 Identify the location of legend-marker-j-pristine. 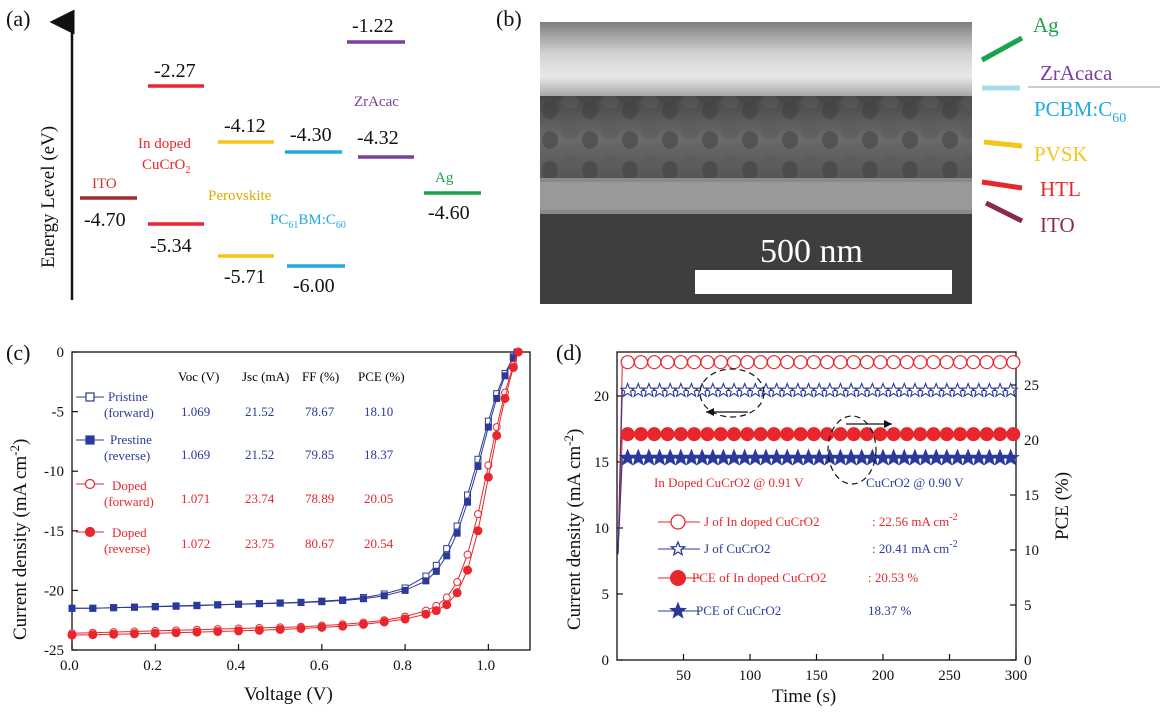
(678, 548).